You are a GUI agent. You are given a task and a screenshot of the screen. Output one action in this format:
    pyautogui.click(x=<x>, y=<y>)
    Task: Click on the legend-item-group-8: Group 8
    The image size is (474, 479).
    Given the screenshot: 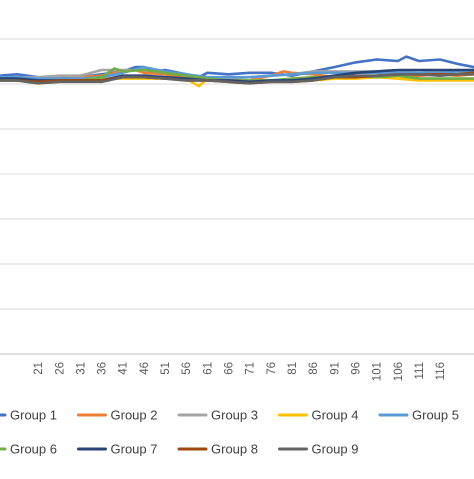 What is the action you would take?
    pyautogui.click(x=217, y=449)
    